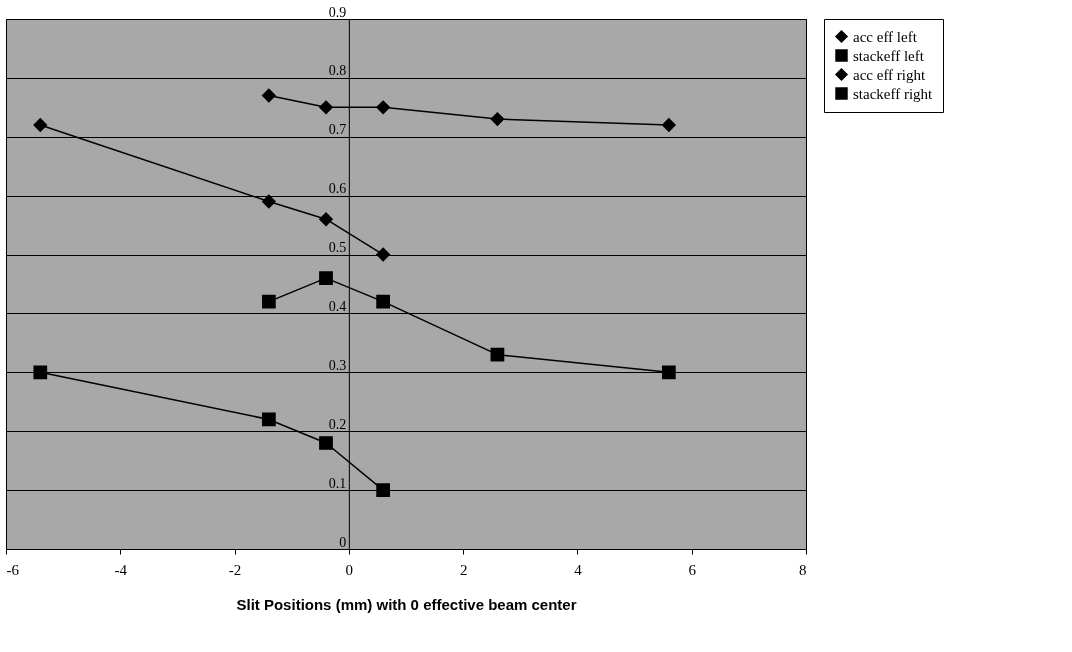 The width and height of the screenshot is (1072, 652). I want to click on y-tick-label: 0.5, so click(337, 248).